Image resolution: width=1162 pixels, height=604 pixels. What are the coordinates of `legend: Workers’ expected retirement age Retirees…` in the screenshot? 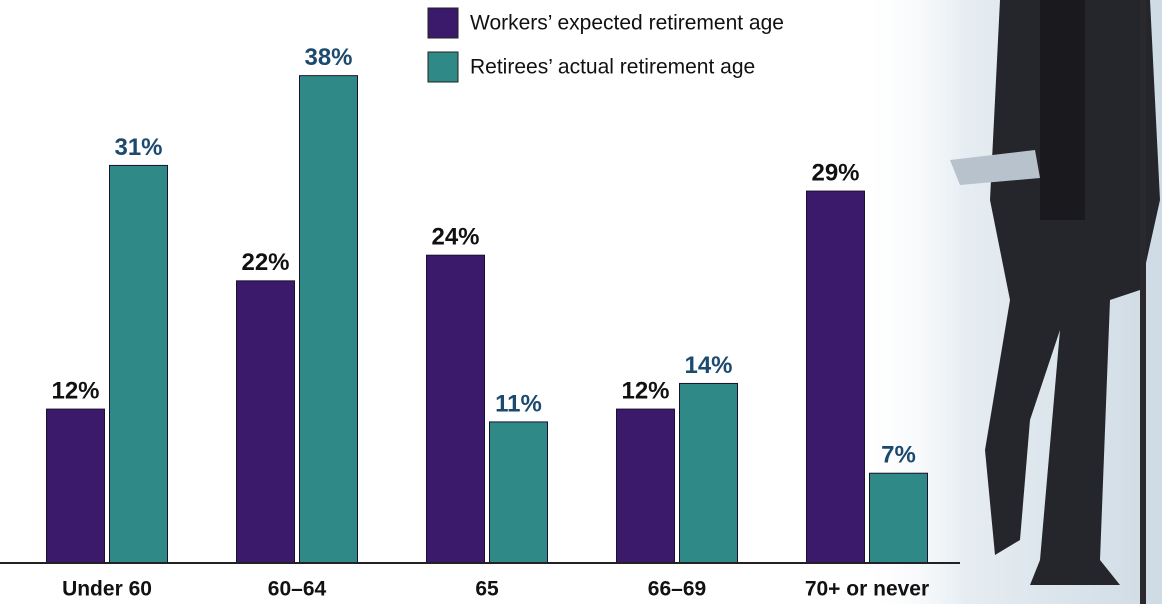 It's located at (605, 45).